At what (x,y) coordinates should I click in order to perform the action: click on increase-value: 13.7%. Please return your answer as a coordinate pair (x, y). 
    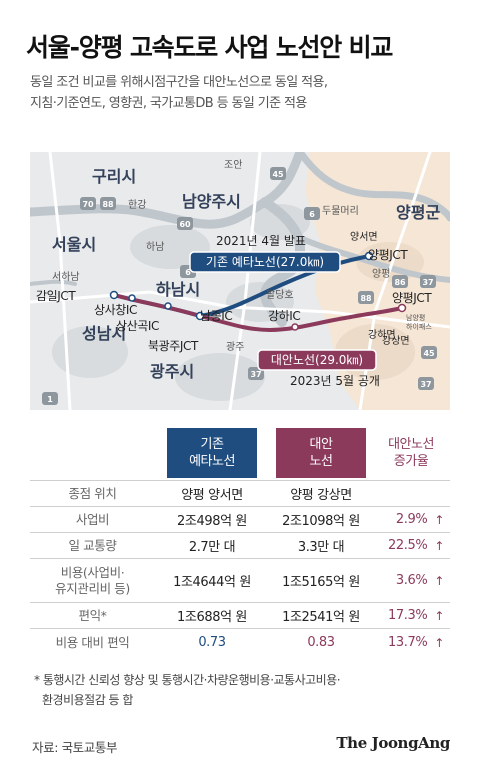
    Looking at the image, I should click on (408, 642).